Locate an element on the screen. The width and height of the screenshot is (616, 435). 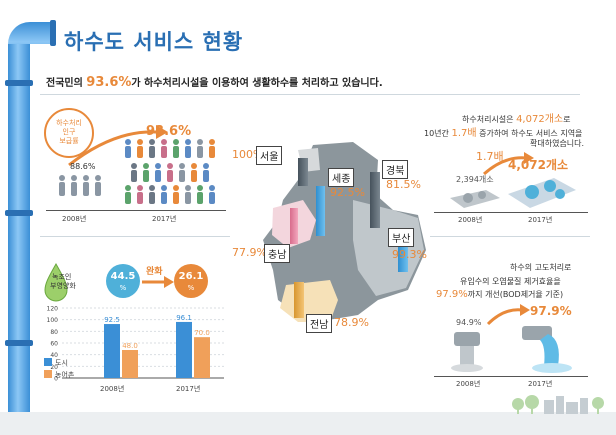
chart-year-2008: 2008년 is located at coordinates (112, 389).